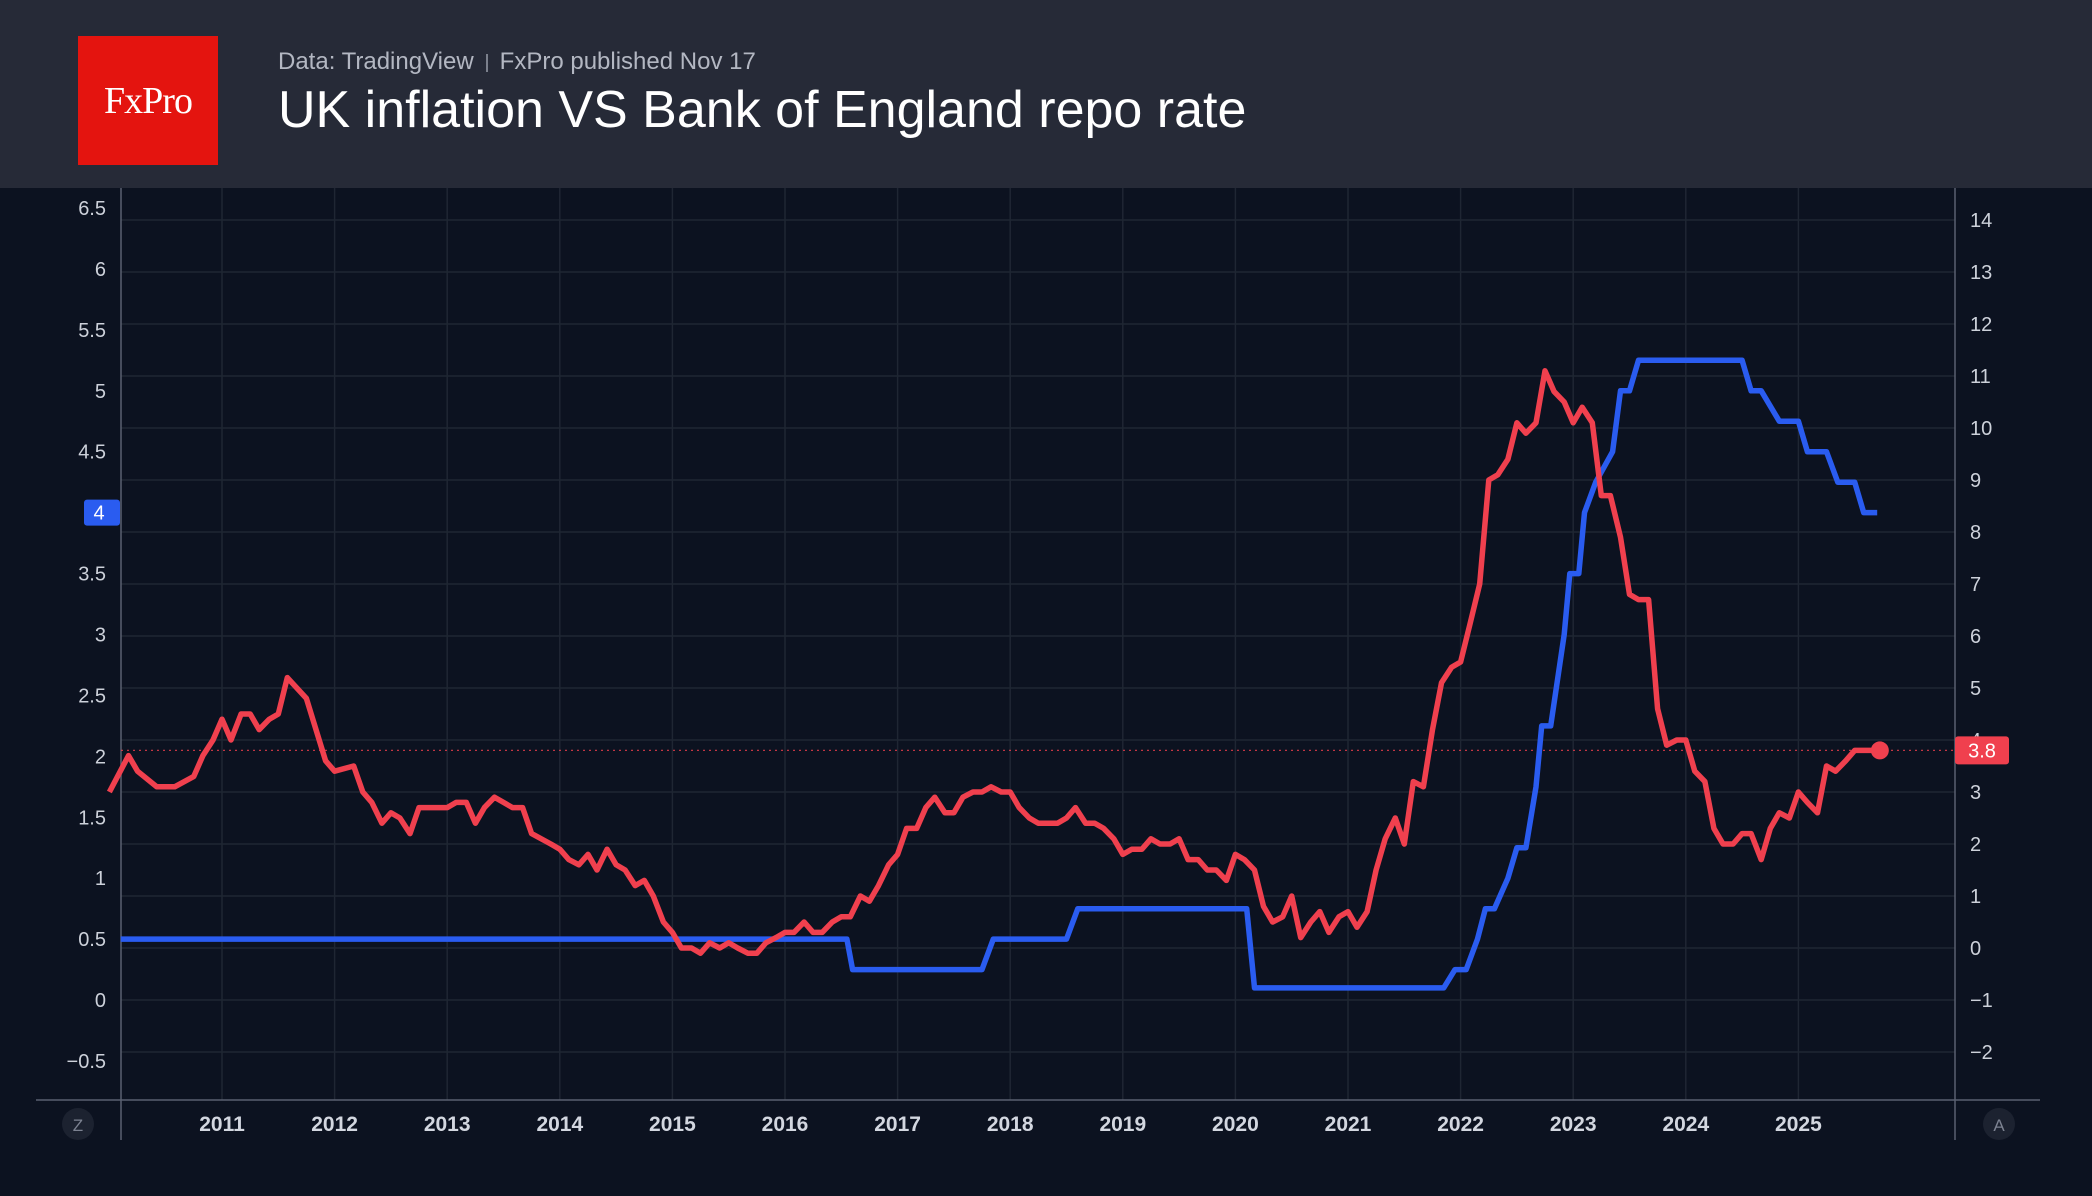 The image size is (2092, 1196). I want to click on source-line: Data: TradingView FxPro published Nov 17, so click(517, 62).